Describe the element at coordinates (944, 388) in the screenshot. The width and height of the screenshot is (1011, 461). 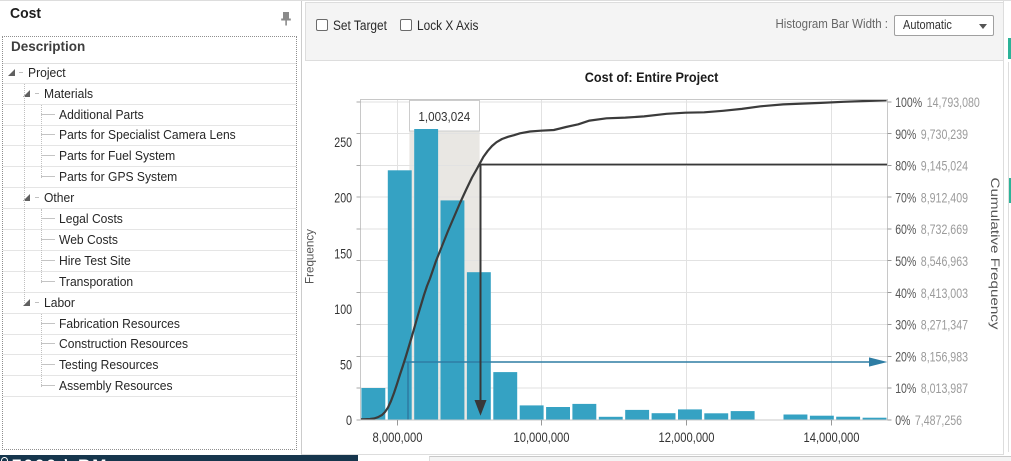
I see `svg-text: 8,013,987` at that location.